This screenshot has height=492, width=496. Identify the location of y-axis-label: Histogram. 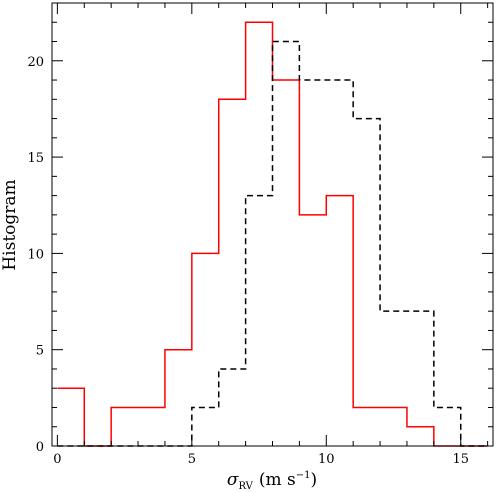
(10, 224).